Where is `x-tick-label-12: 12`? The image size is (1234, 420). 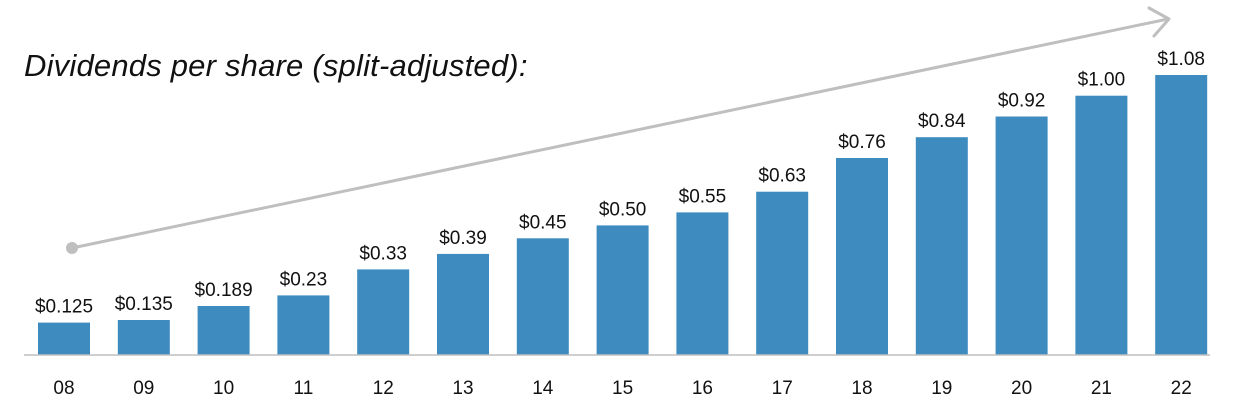 x-tick-label-12: 12 is located at coordinates (383, 388).